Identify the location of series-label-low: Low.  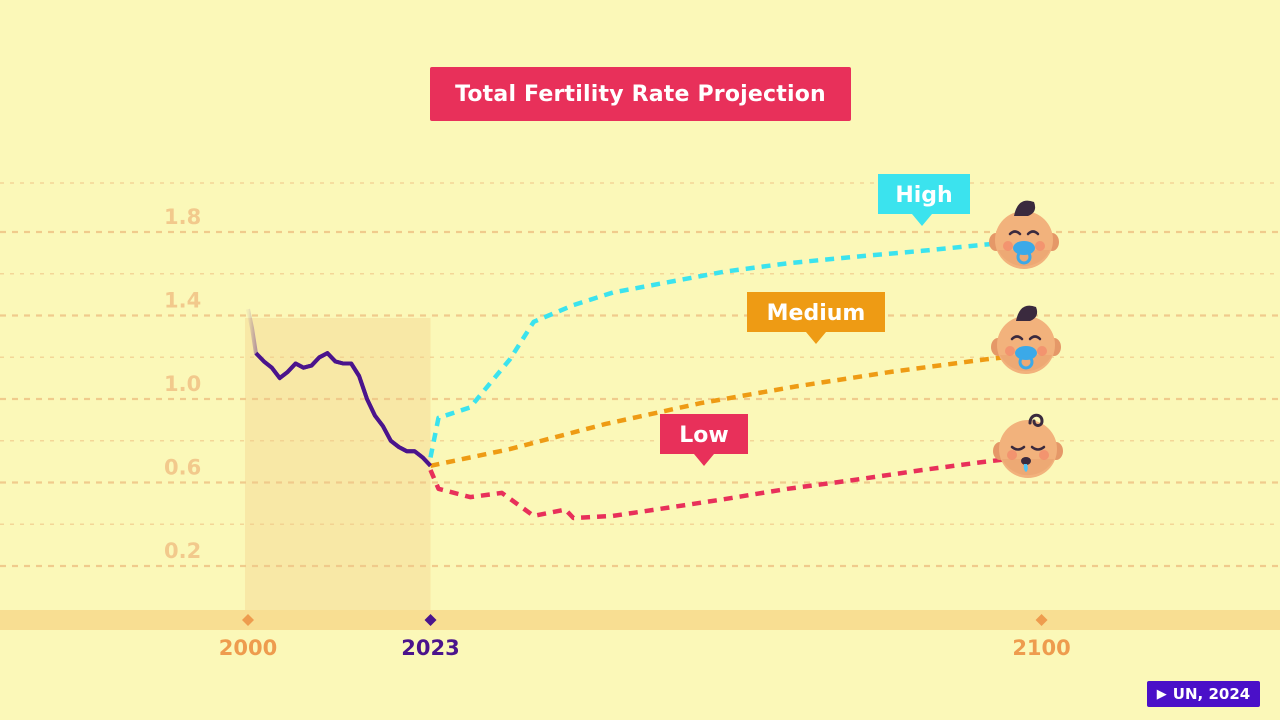
(704, 440).